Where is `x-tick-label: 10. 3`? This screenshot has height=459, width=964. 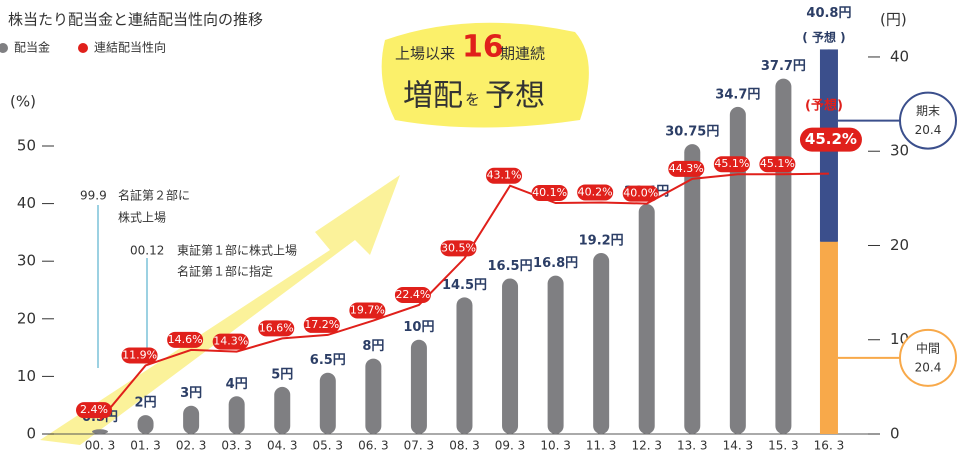 x-tick-label: 10. 3 is located at coordinates (555, 446).